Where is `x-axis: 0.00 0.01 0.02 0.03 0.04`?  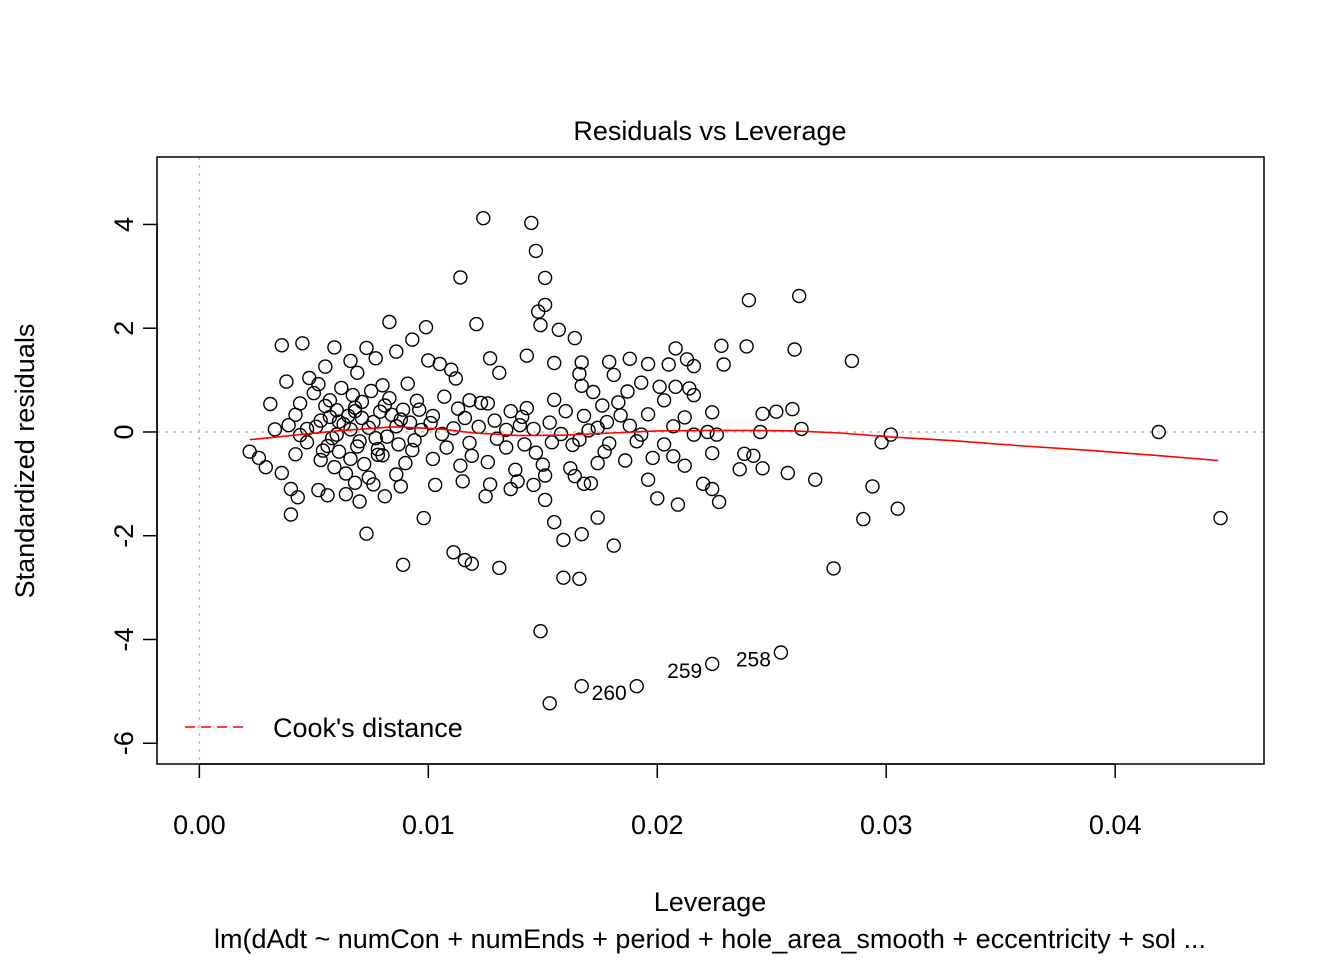 x-axis: 0.00 0.01 0.02 0.03 0.04 is located at coordinates (657, 801).